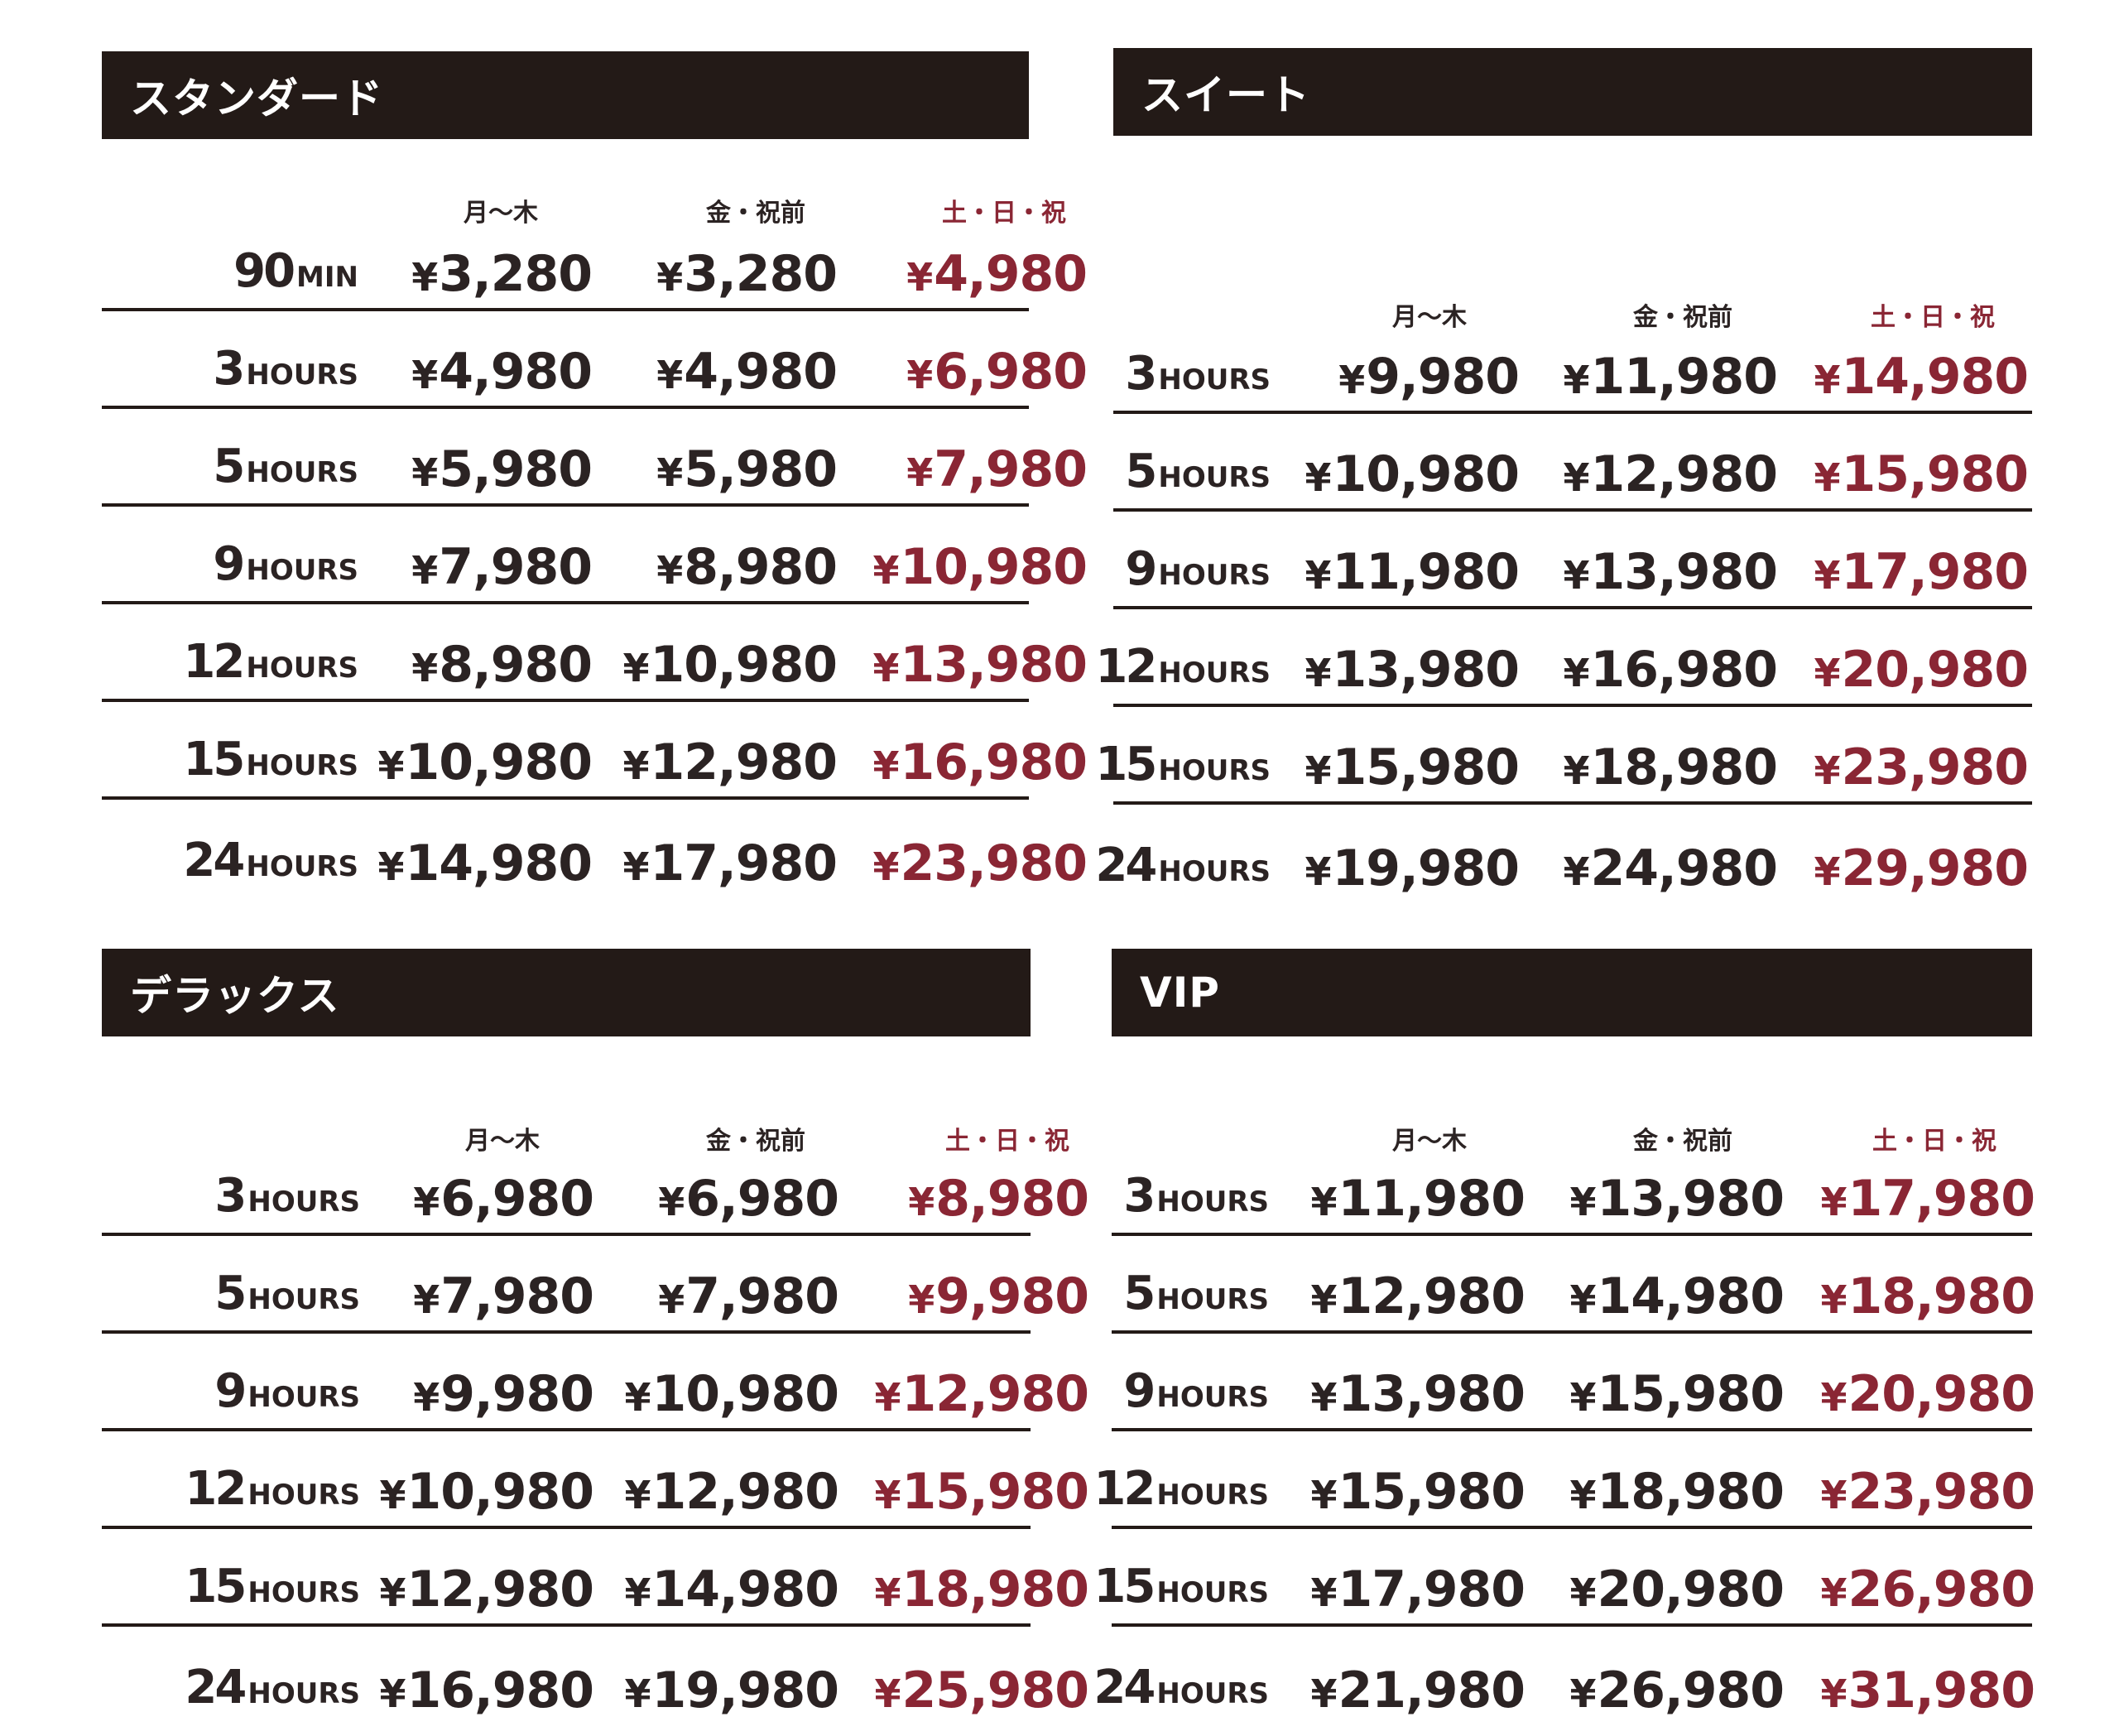  What do you see at coordinates (1670, 474) in the screenshot?
I see `price-cell-friday: ¥12,980` at bounding box center [1670, 474].